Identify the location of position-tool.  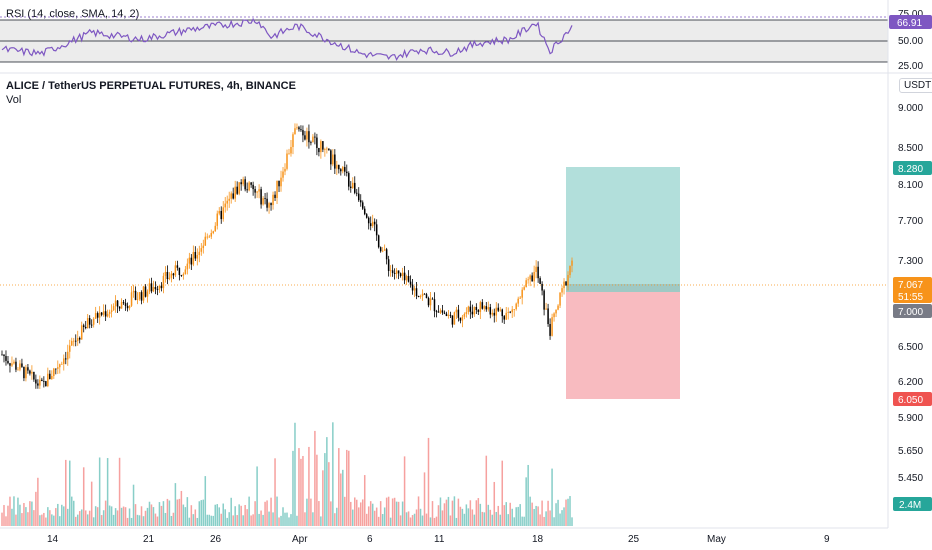
(623, 283).